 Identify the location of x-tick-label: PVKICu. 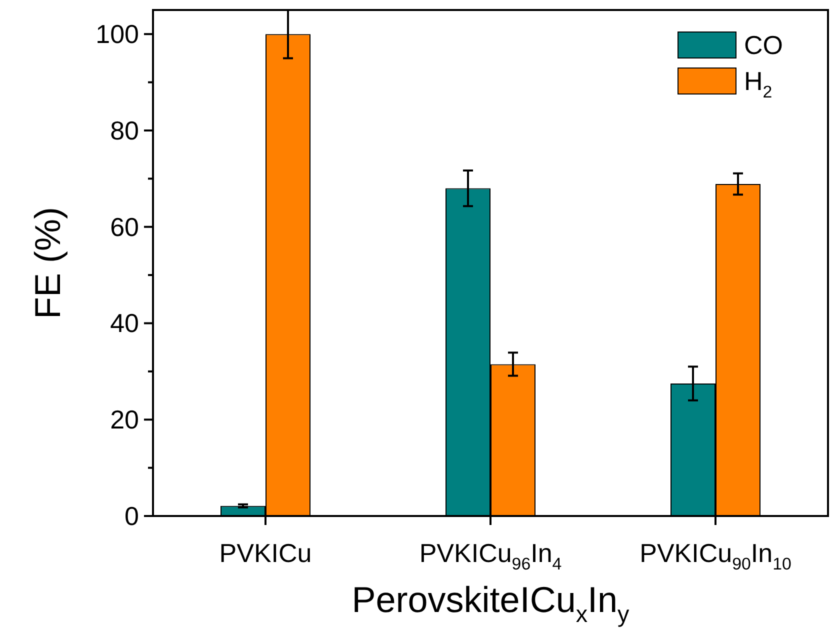
(265, 553).